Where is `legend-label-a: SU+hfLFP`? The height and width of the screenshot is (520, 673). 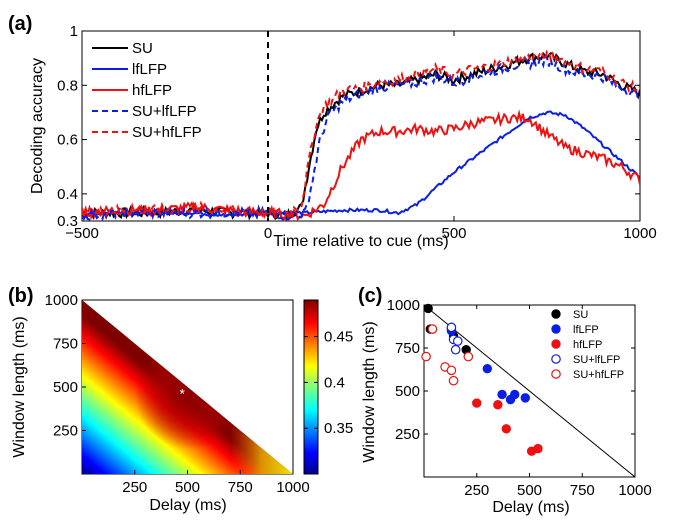 legend-label-a: SU+hfLFP is located at coordinates (167, 132).